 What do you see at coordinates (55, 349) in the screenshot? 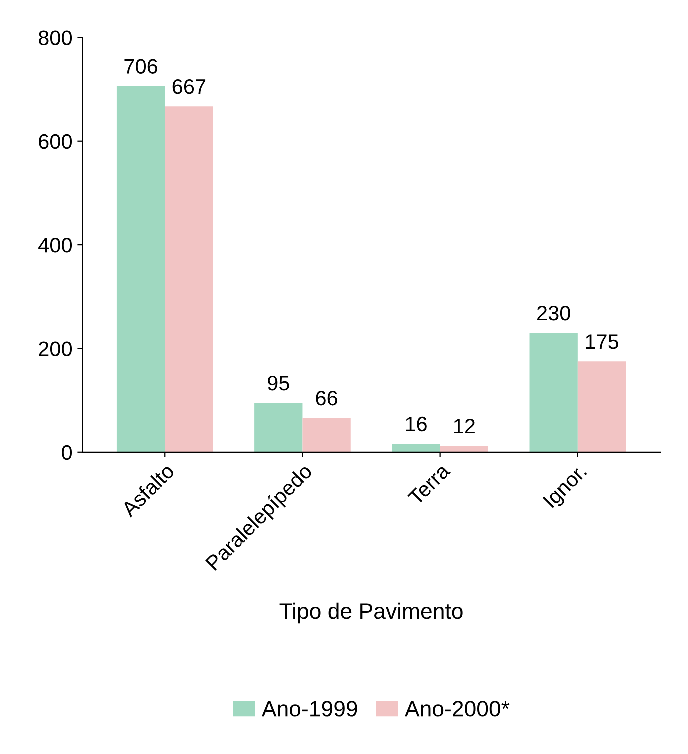
I see `y-tick-label: 200` at bounding box center [55, 349].